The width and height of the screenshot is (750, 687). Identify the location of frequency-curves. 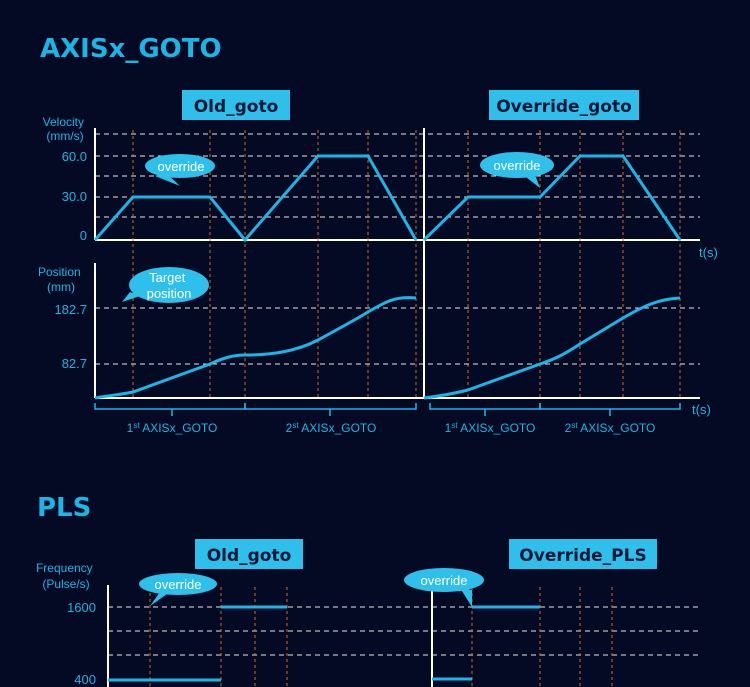
(324, 643).